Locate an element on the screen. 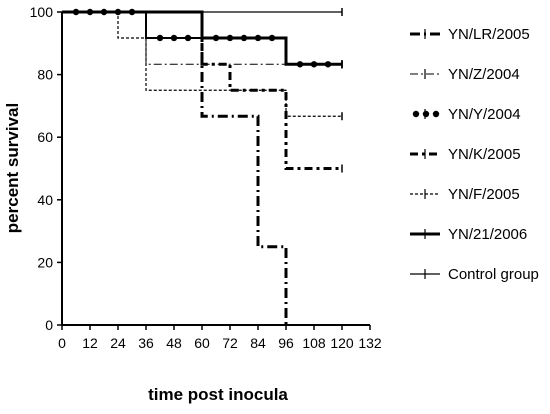  legend-item-yn-f-2005: YN/F/2005 is located at coordinates (465, 194).